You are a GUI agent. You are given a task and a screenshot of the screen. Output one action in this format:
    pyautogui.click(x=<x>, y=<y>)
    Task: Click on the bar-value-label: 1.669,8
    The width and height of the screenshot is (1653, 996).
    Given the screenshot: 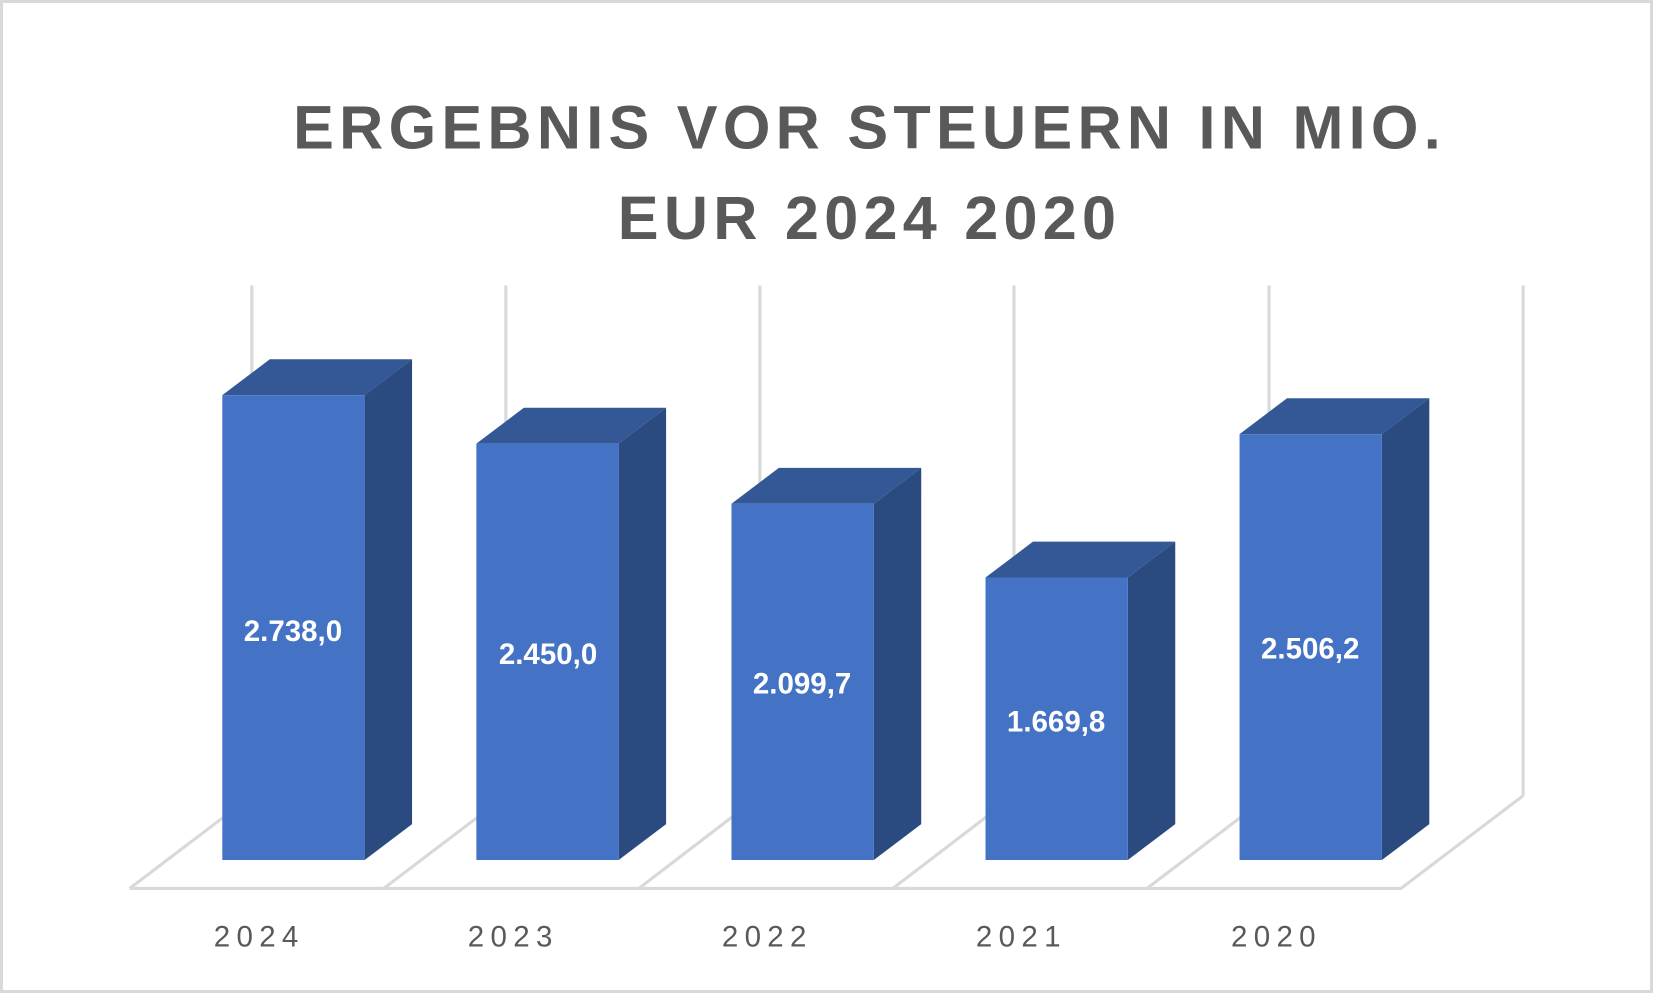 What is the action you would take?
    pyautogui.click(x=1056, y=721)
    